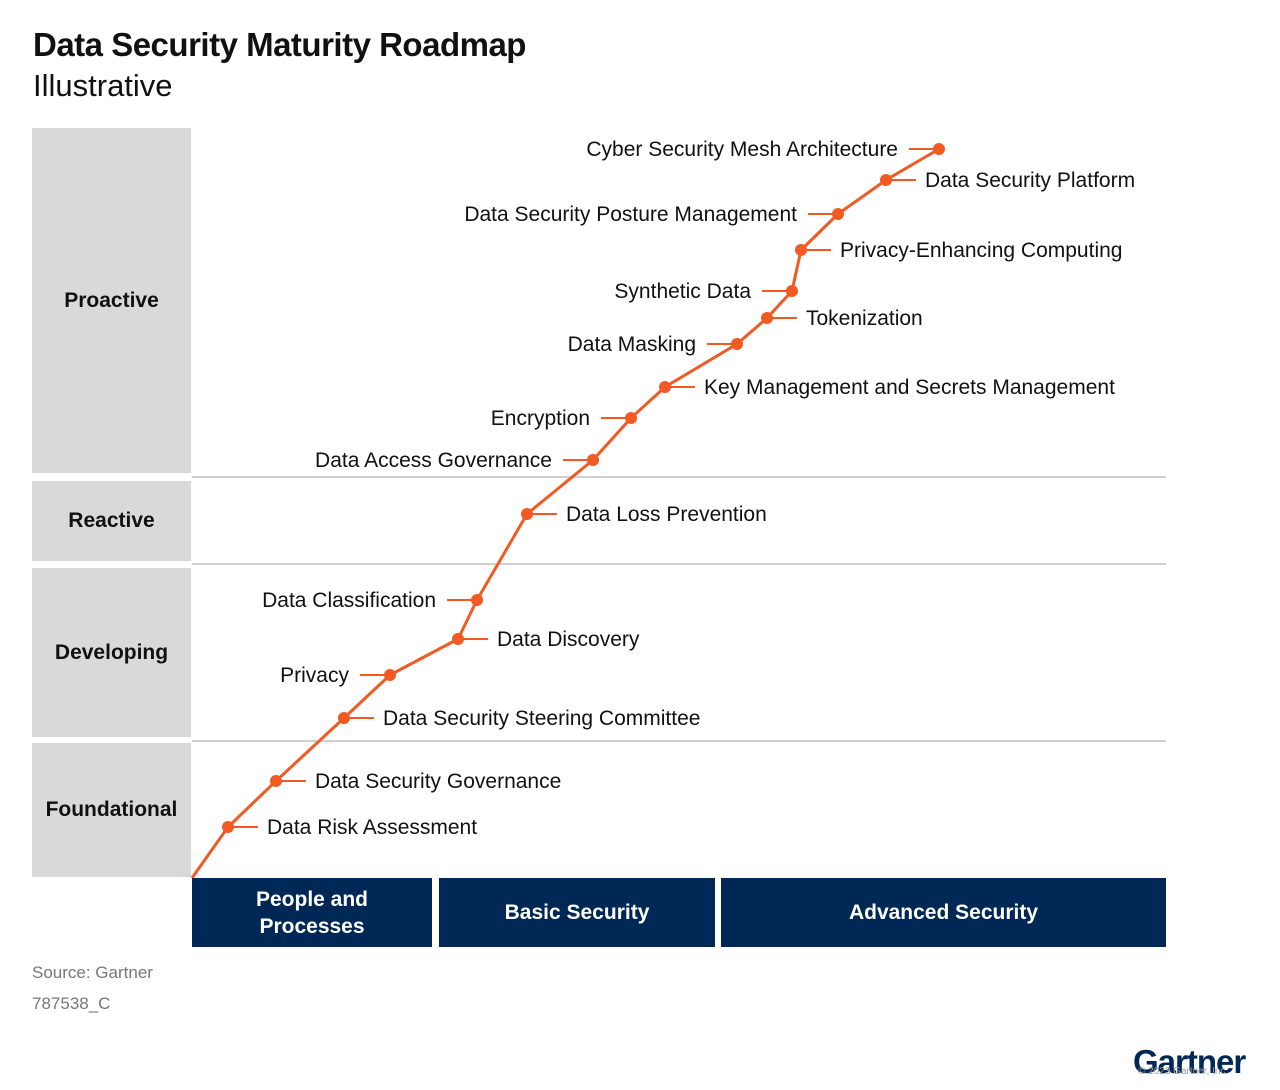  Describe the element at coordinates (279, 44) in the screenshot. I see `page-title: Data Security Maturity Roadmap` at that location.